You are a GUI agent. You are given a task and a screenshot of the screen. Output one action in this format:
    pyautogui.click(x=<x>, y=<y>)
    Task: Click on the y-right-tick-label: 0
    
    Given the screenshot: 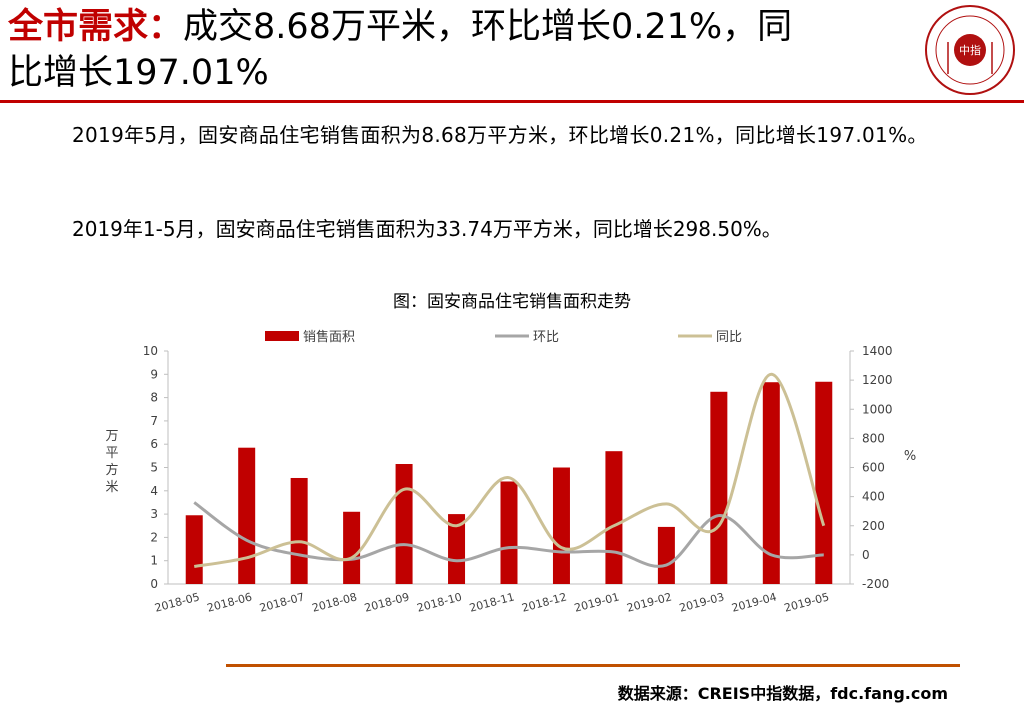 What is the action you would take?
    pyautogui.click(x=866, y=555)
    